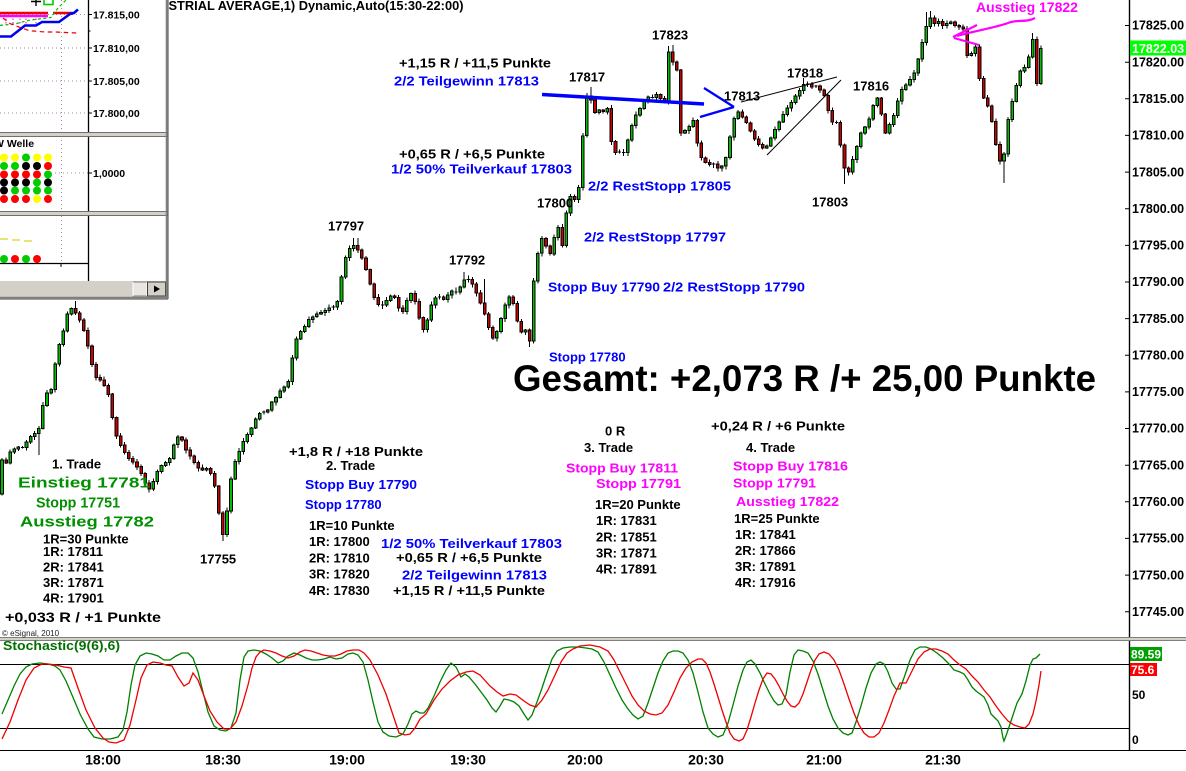  What do you see at coordinates (765, 566) in the screenshot?
I see `svg-text: 3R: 17891` at bounding box center [765, 566].